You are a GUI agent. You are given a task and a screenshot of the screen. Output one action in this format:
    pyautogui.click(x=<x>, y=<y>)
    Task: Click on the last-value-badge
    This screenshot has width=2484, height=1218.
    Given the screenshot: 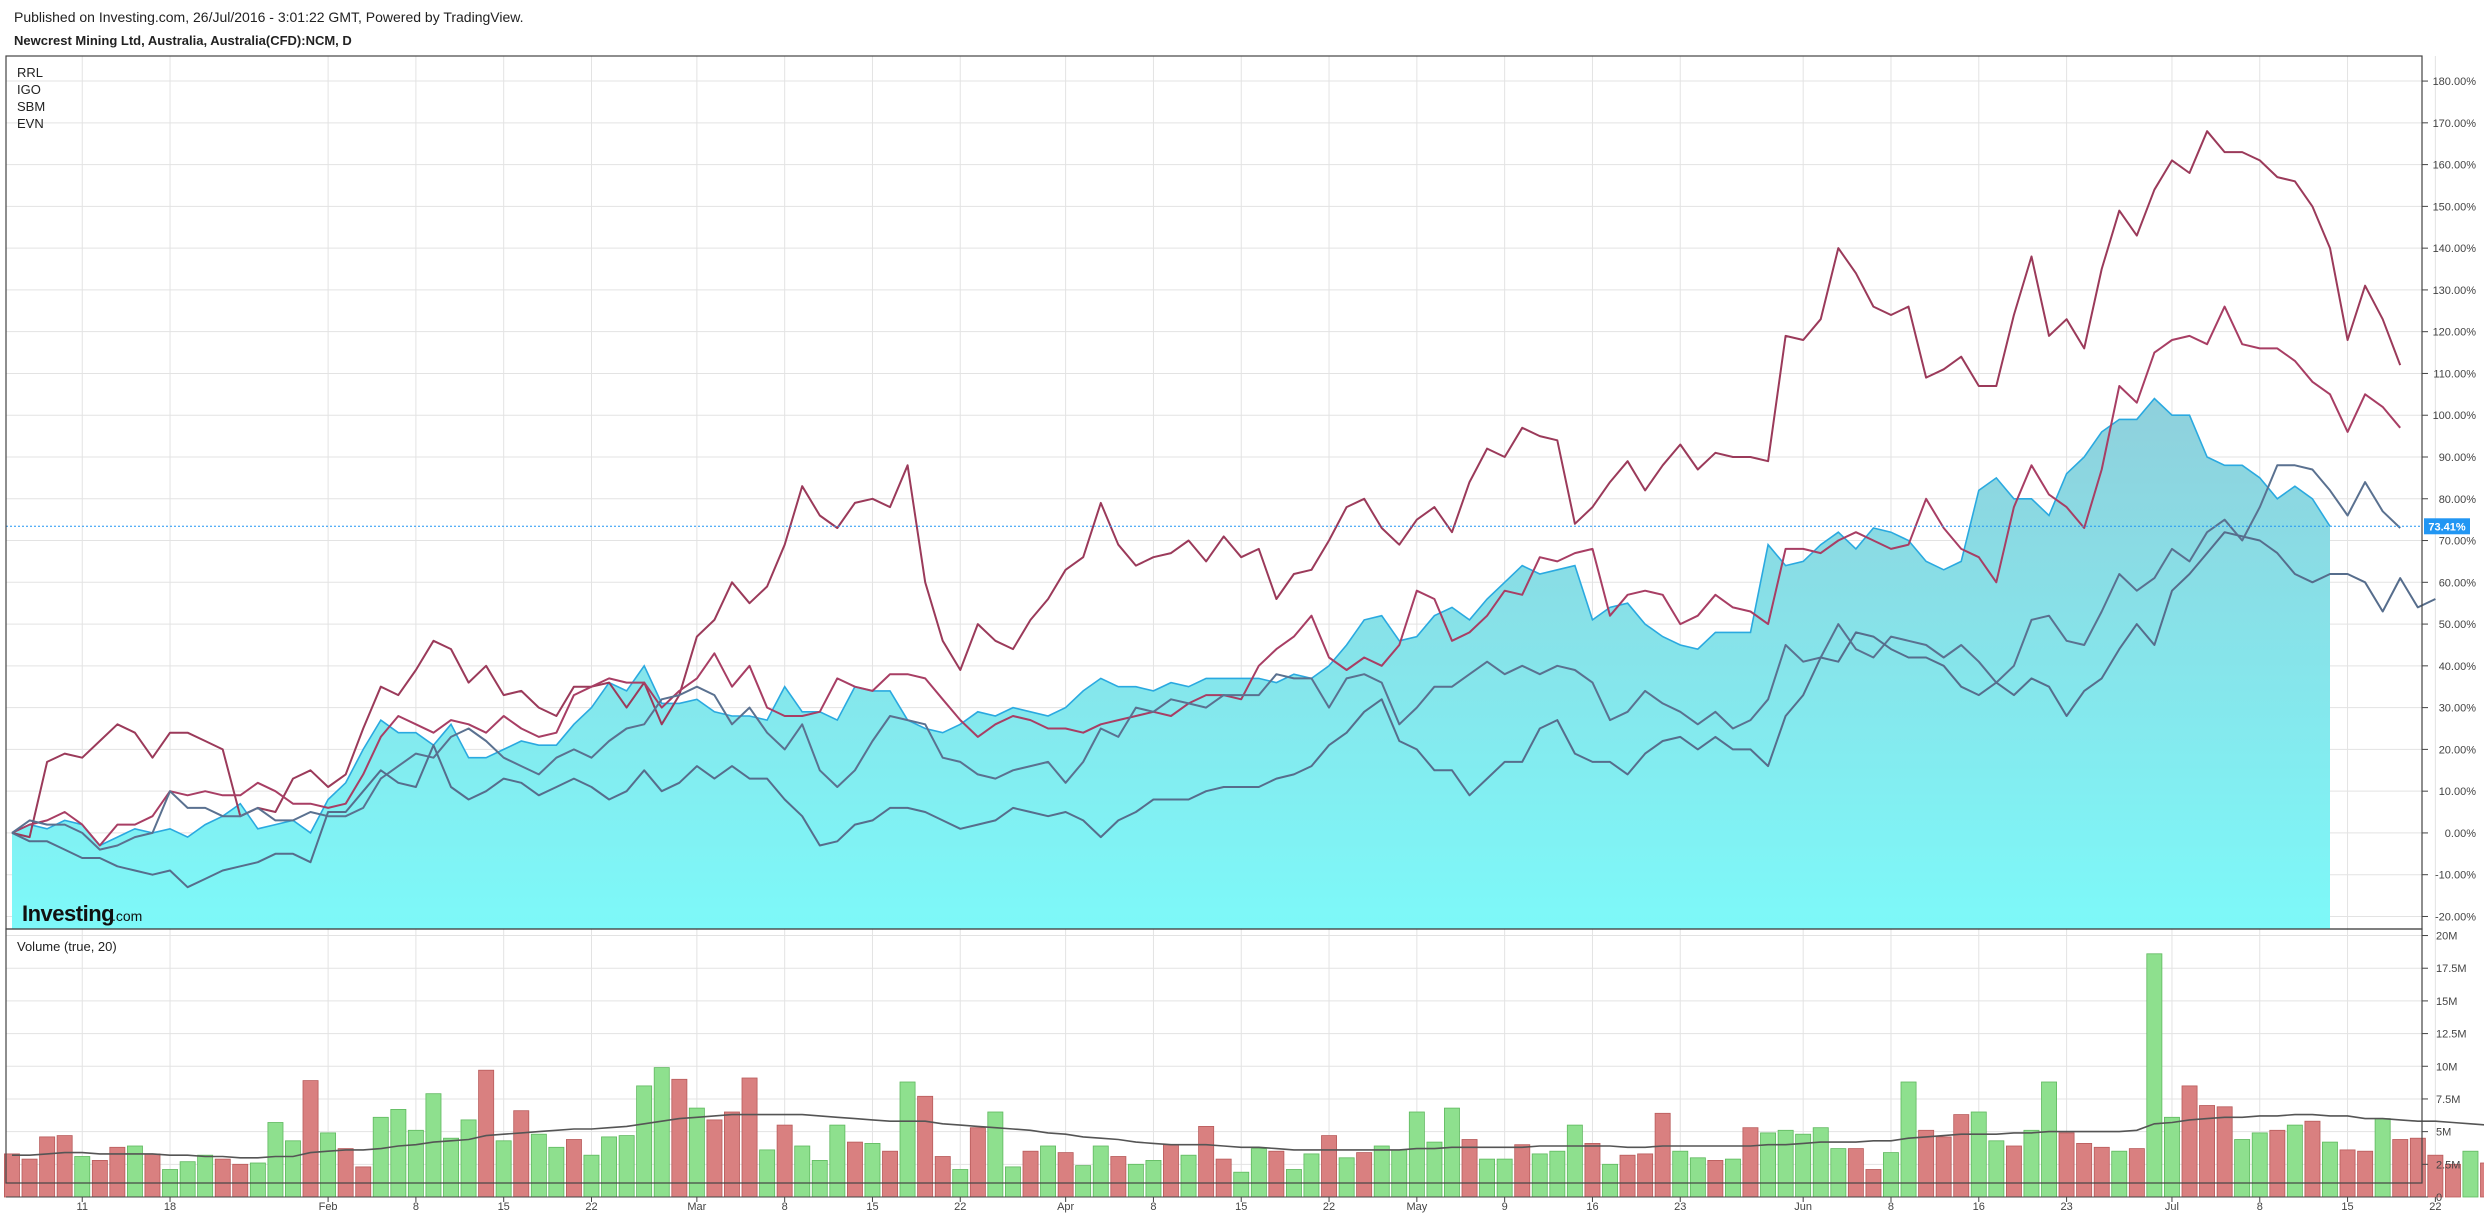 What is the action you would take?
    pyautogui.click(x=2447, y=526)
    